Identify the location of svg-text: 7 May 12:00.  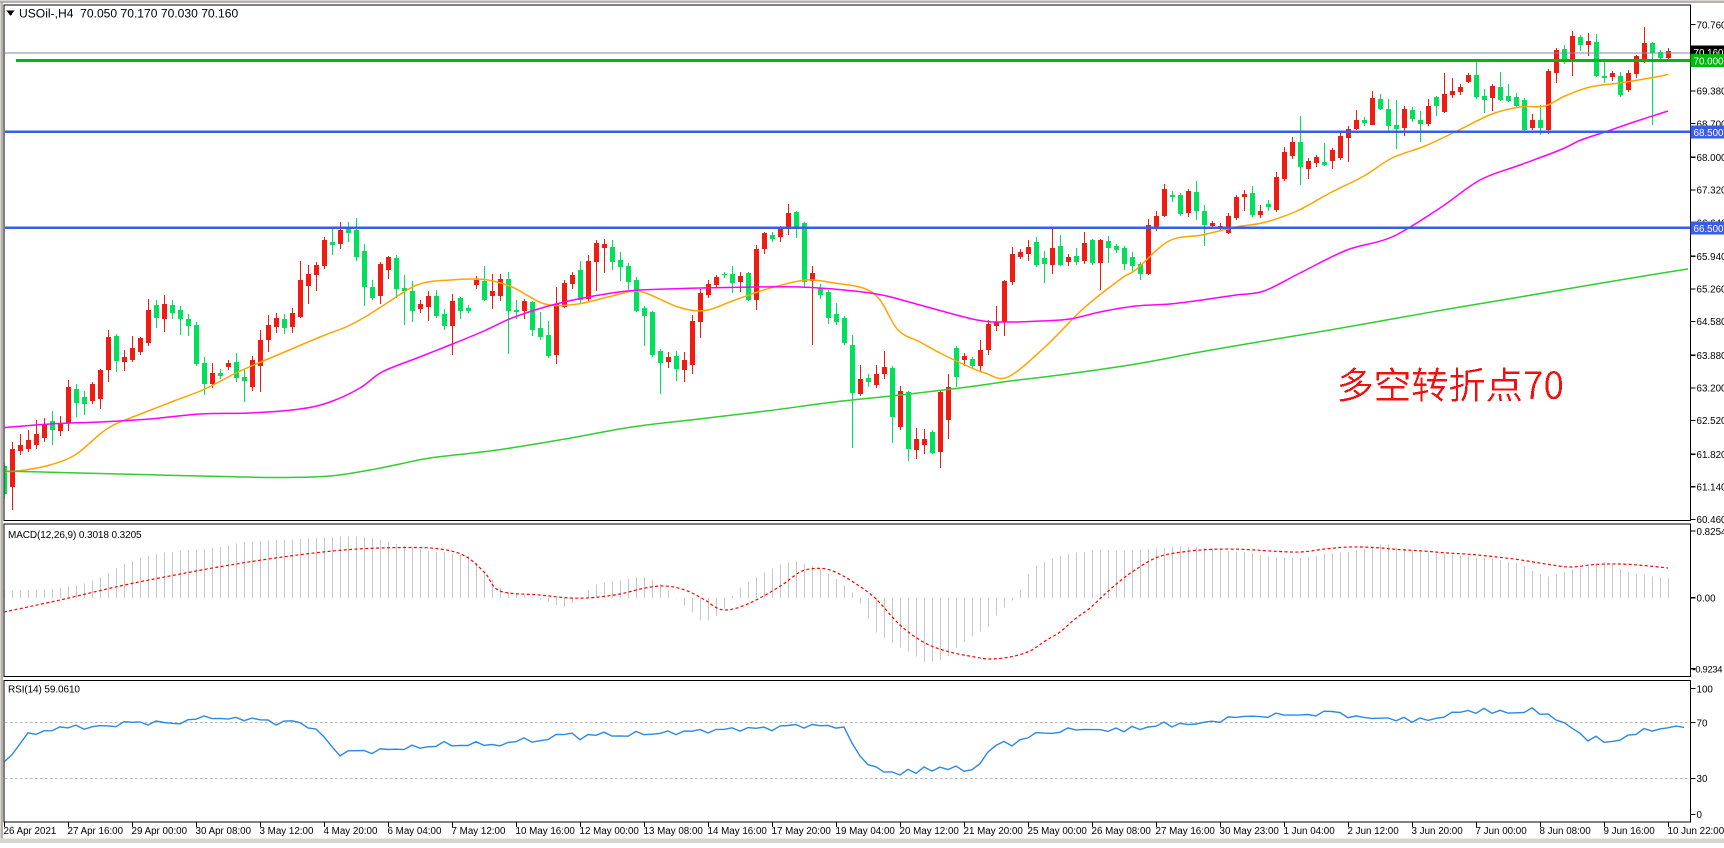
(479, 831).